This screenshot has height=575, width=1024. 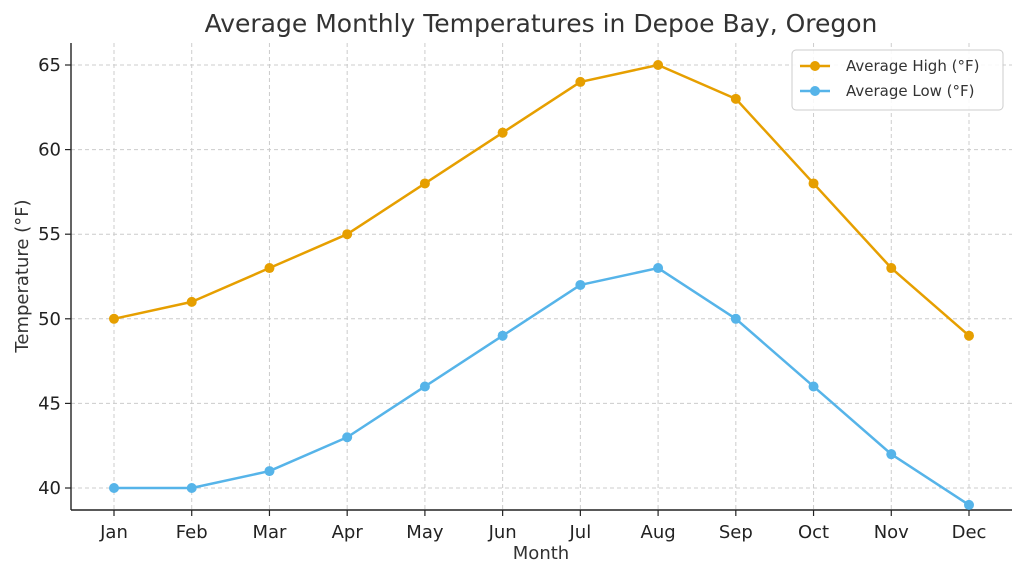 What do you see at coordinates (425, 532) in the screenshot?
I see `x-tick-label: May` at bounding box center [425, 532].